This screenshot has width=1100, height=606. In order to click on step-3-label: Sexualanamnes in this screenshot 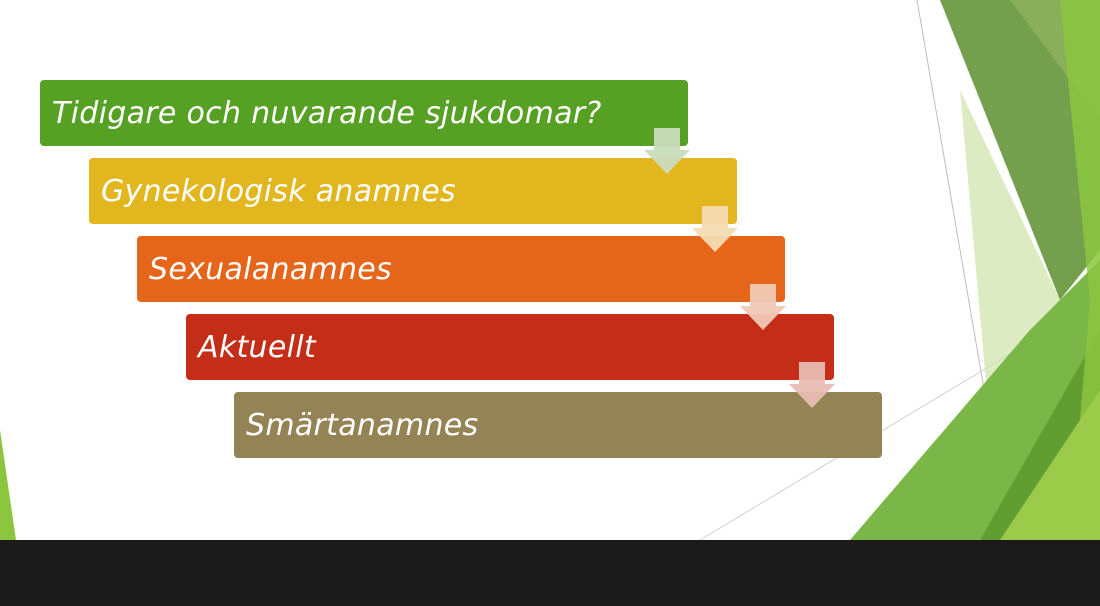, I will do `click(270, 269)`.